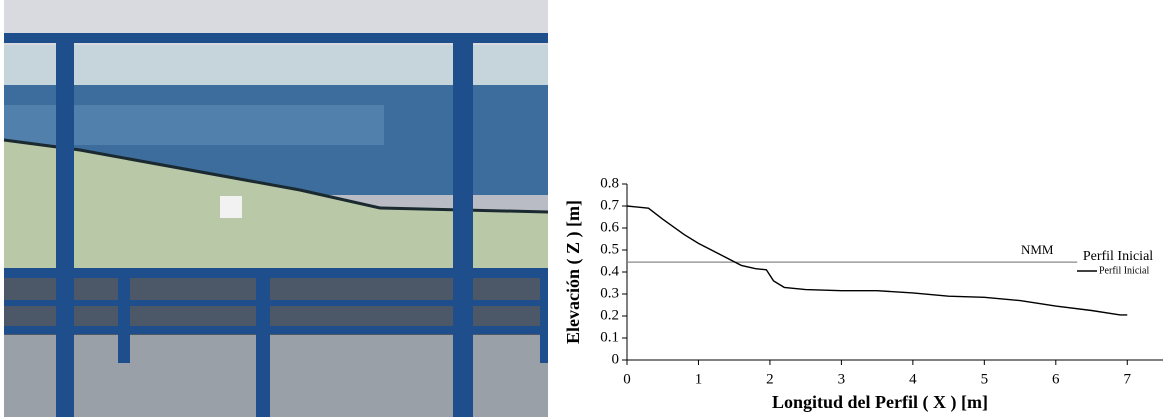 This screenshot has width=1166, height=417. Describe the element at coordinates (985, 379) in the screenshot. I see `x-tick-label: 5` at that location.